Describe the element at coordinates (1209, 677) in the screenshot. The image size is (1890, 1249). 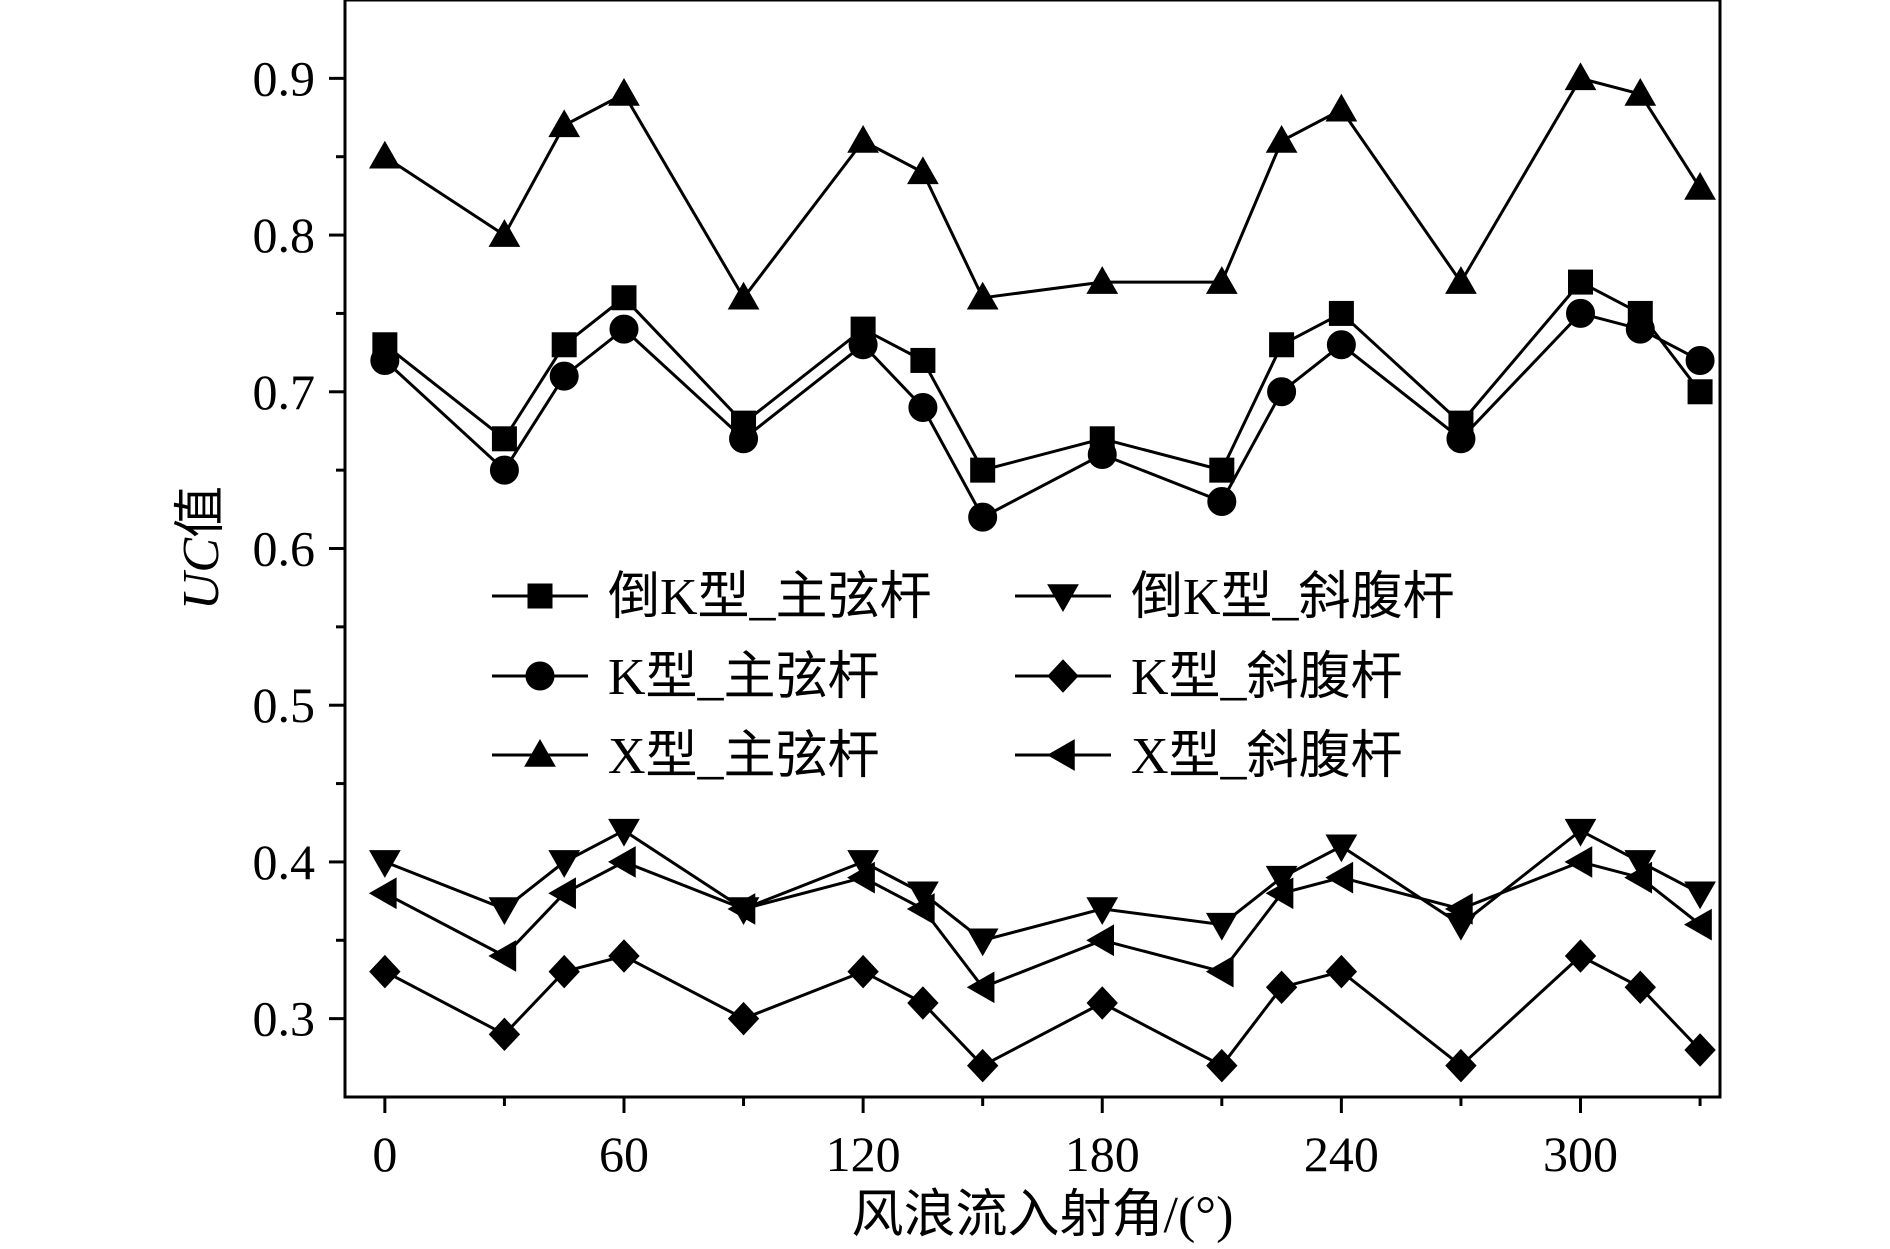
I see `legend-item: K型_斜腹杆` at that location.